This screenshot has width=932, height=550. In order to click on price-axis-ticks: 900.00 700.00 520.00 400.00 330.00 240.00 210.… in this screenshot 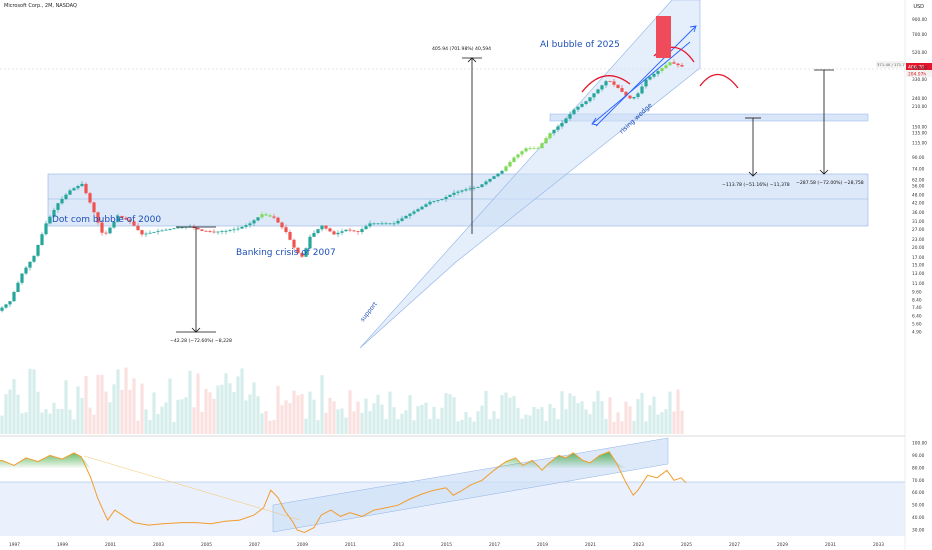, I will do `click(919, 176)`.